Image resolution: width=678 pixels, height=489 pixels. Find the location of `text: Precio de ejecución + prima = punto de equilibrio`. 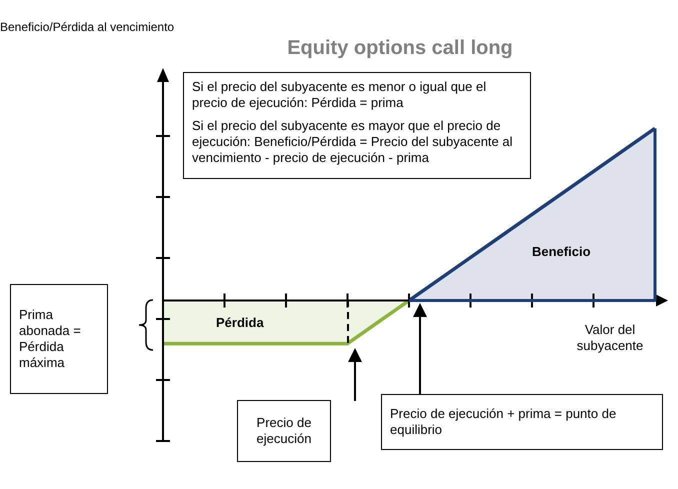

text: Precio de ejecución + prima = punto de equilibrio is located at coordinates (504, 422).